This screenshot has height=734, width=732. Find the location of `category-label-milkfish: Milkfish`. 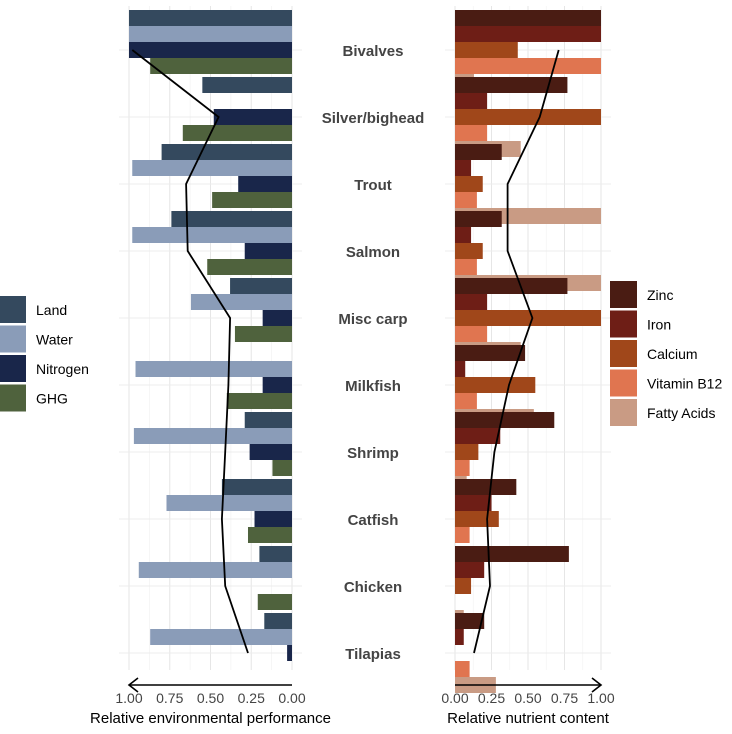

category-label-milkfish: Milkfish is located at coordinates (373, 386).